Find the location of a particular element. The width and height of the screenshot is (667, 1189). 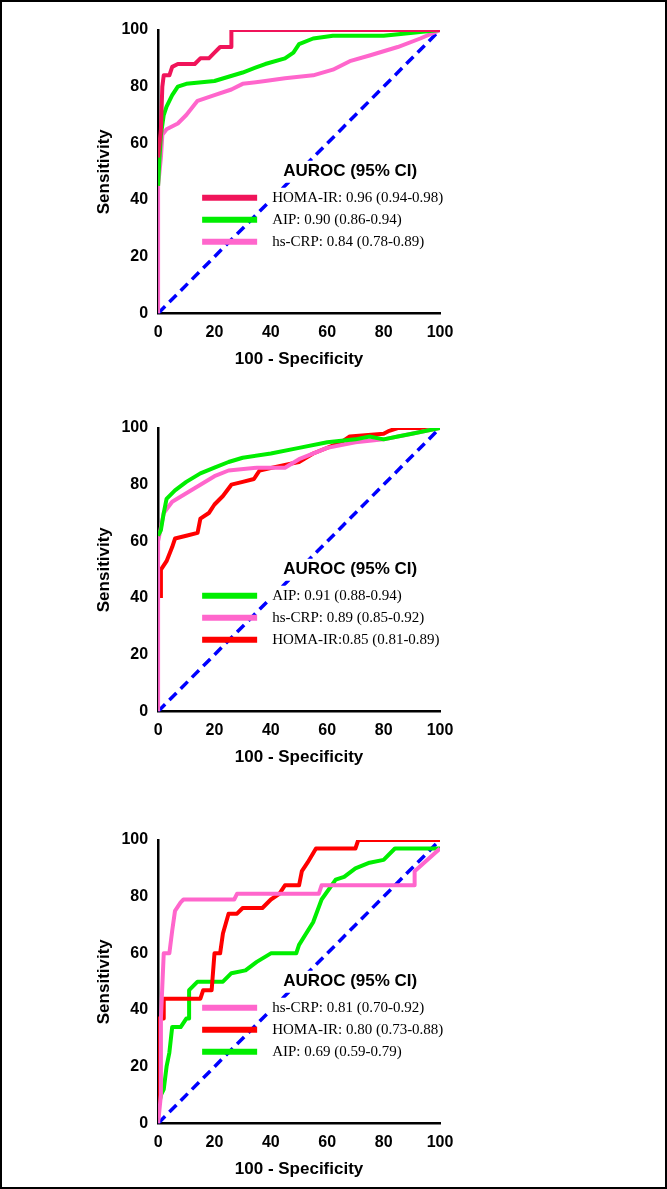

legend-label: hs-CRP: 0.89 (0.85-0.92) is located at coordinates (348, 617).